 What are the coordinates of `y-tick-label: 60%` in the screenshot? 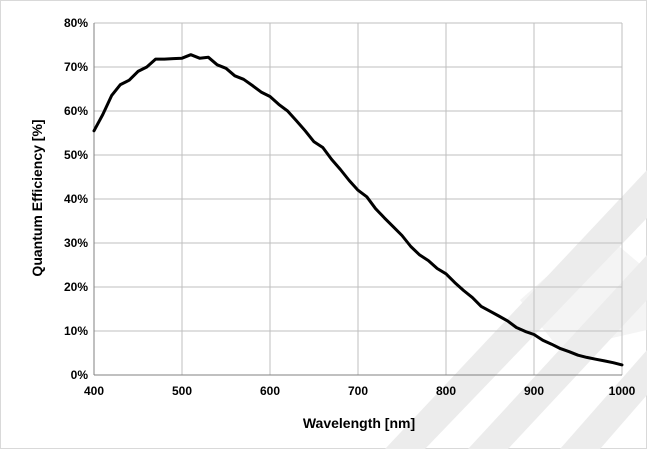 It's located at (76, 111).